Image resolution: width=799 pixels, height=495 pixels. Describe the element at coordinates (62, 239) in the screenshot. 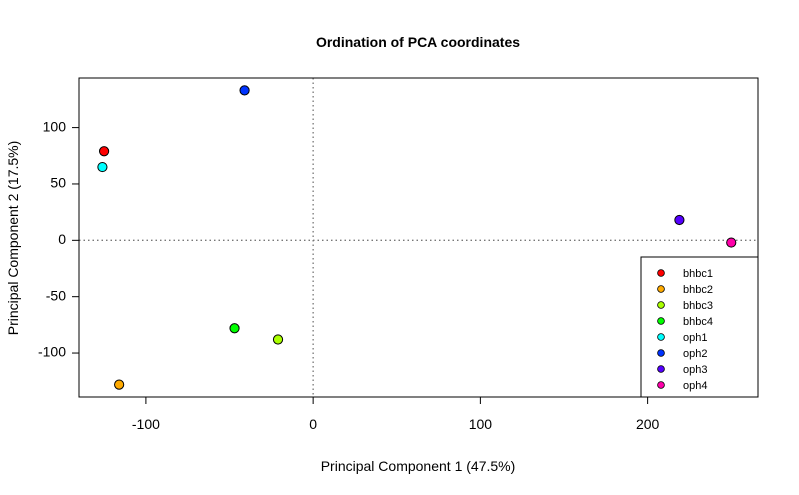

I see `y-tick-label: 0` at that location.